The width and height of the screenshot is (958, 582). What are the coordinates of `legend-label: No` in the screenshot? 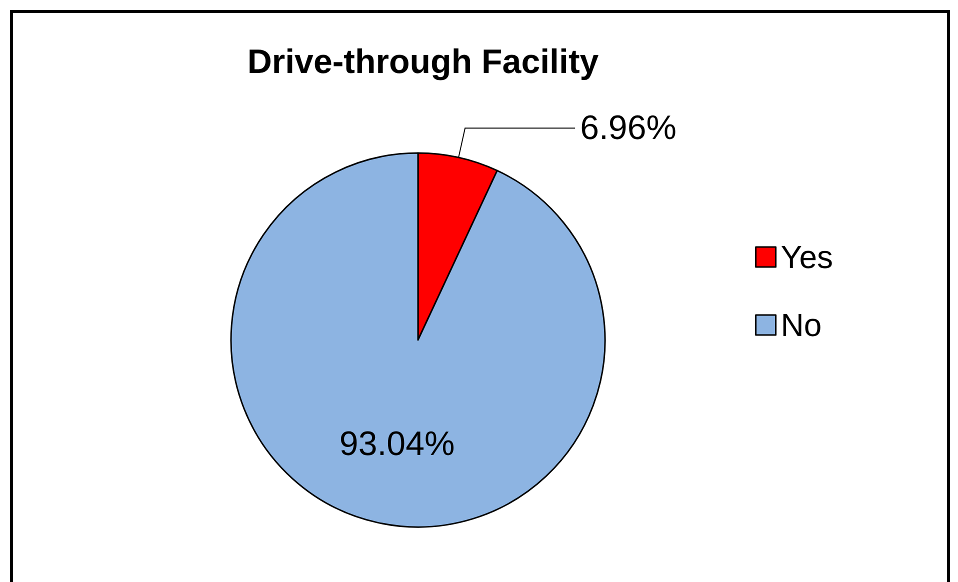 It's located at (801, 325).